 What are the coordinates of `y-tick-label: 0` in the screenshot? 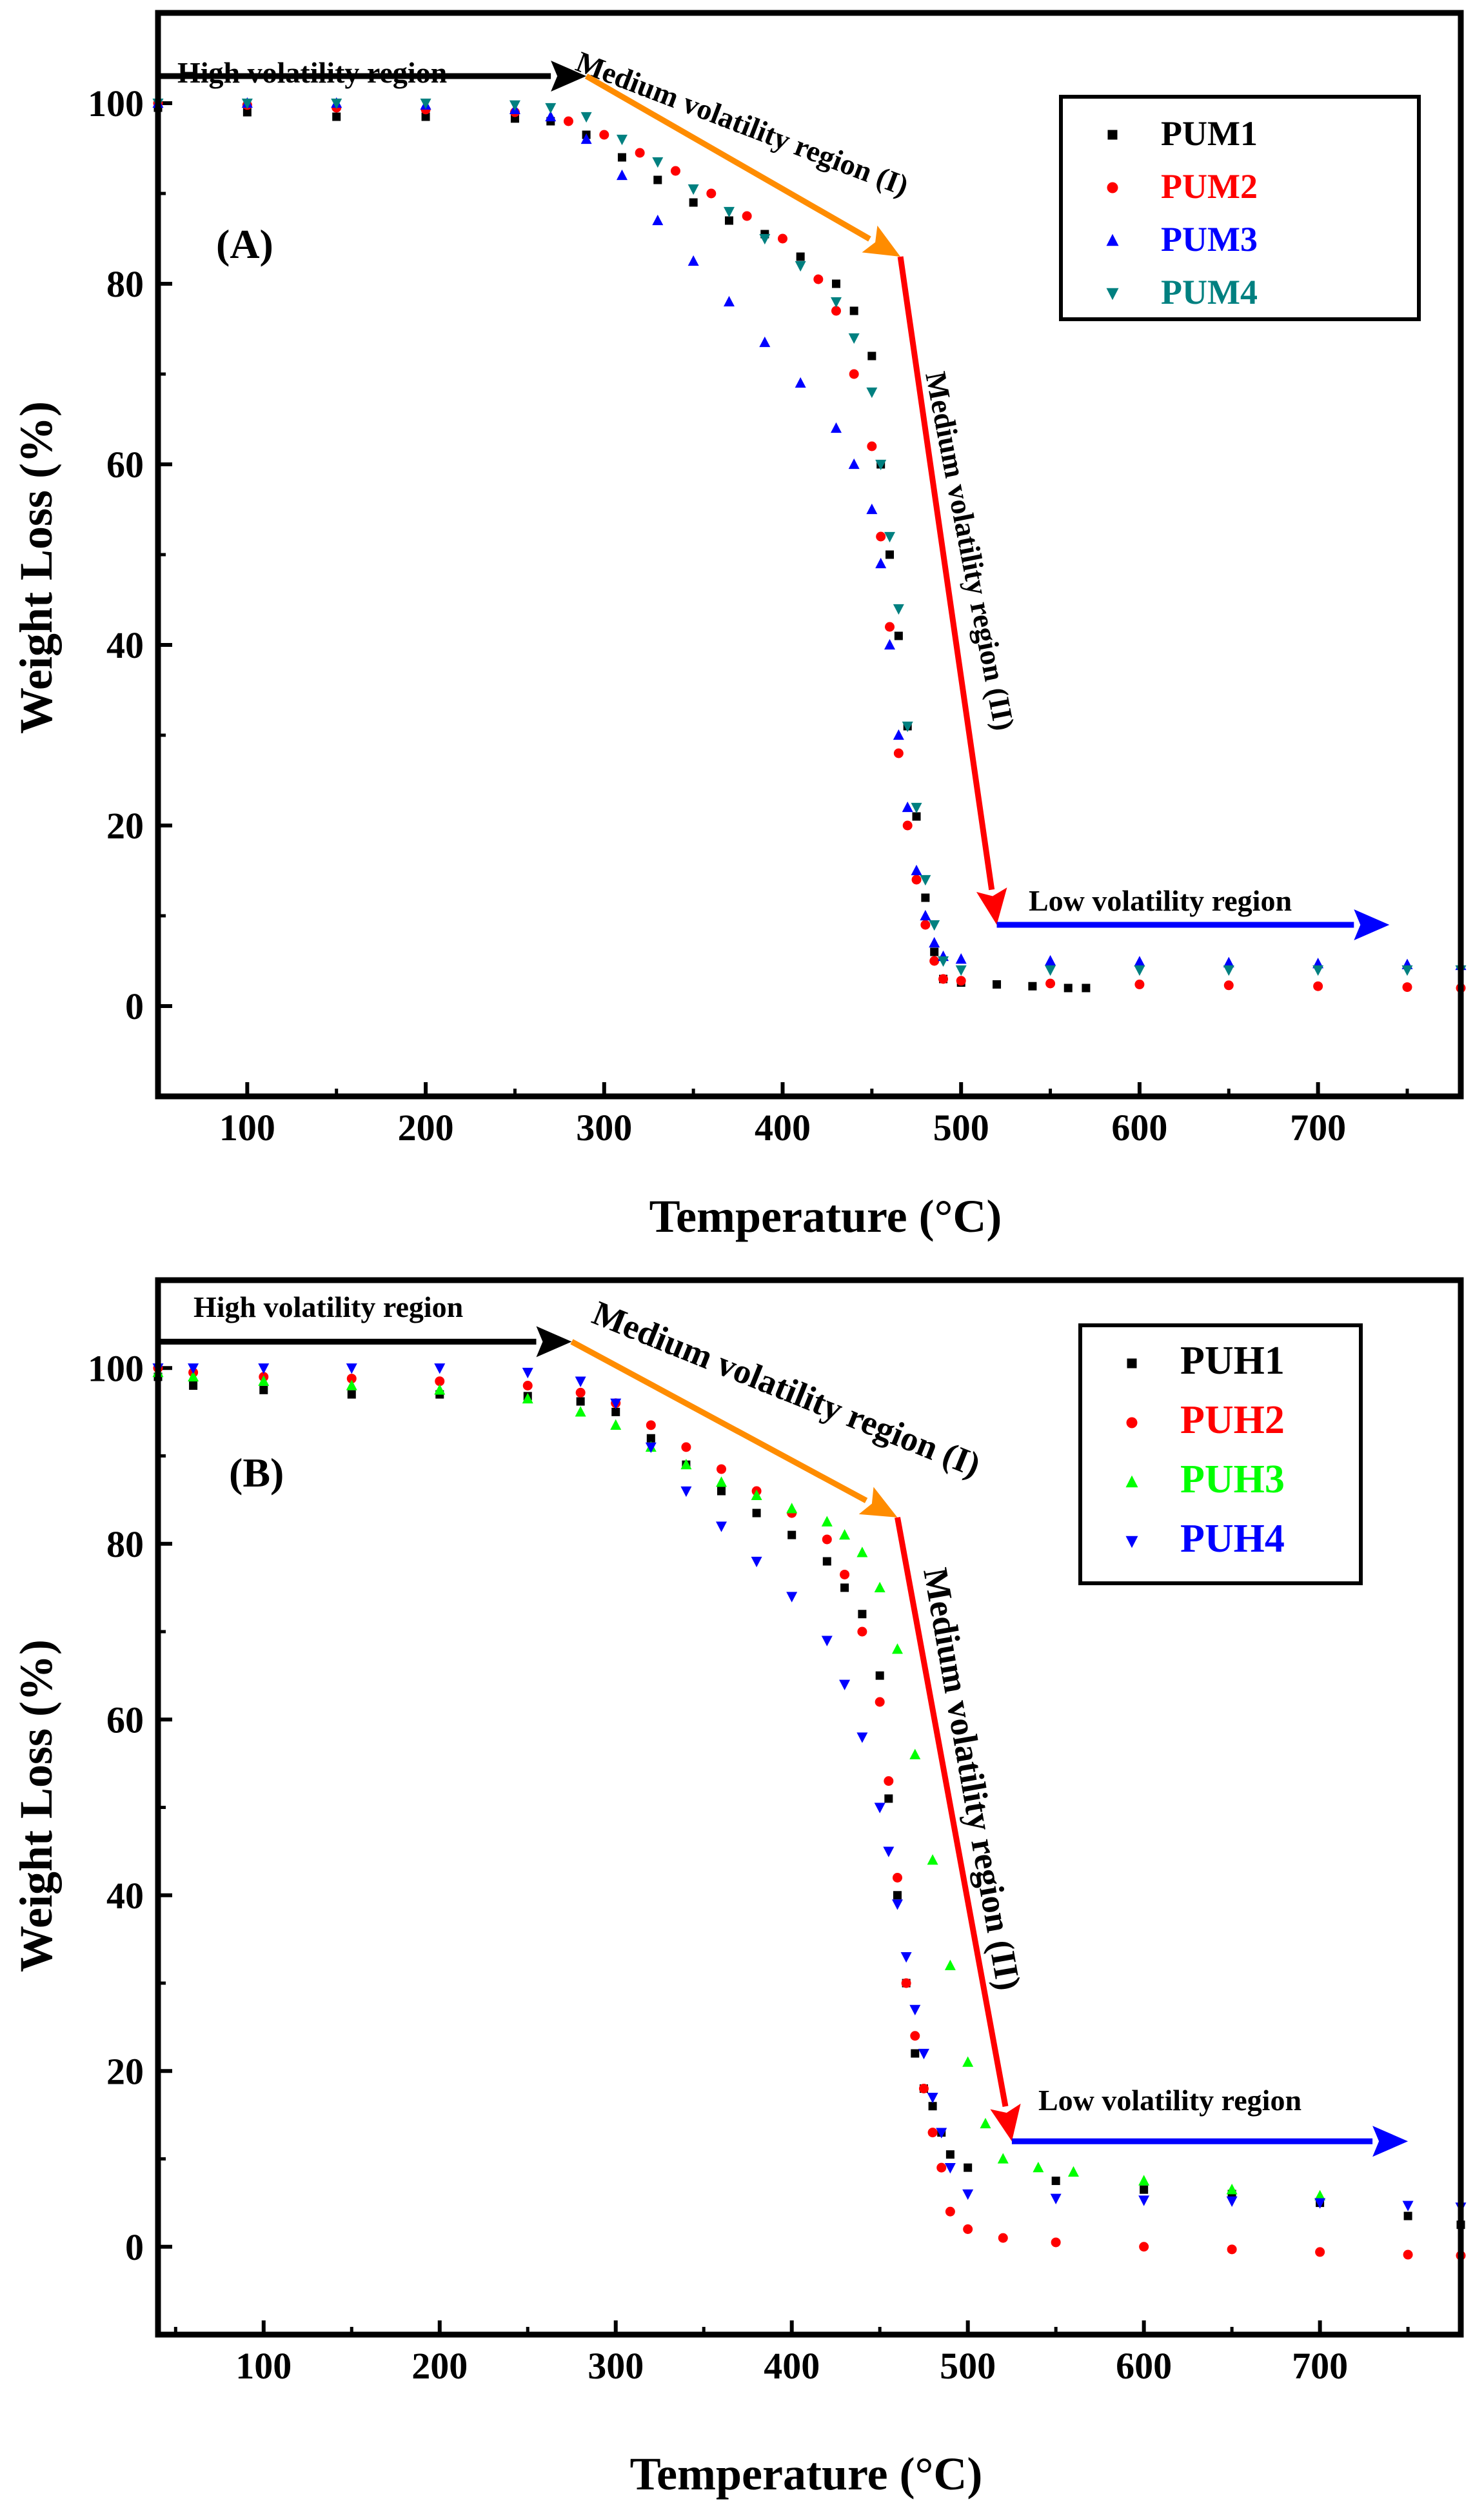 It's located at (134, 1006).